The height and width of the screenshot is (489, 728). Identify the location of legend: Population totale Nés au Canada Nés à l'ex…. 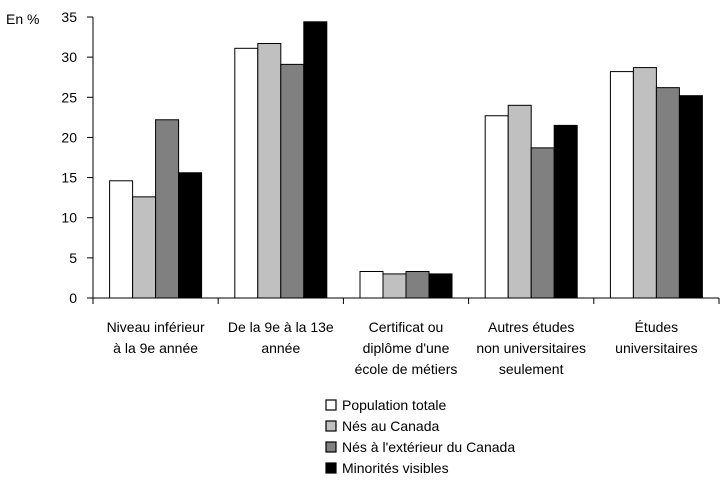
(420, 436).